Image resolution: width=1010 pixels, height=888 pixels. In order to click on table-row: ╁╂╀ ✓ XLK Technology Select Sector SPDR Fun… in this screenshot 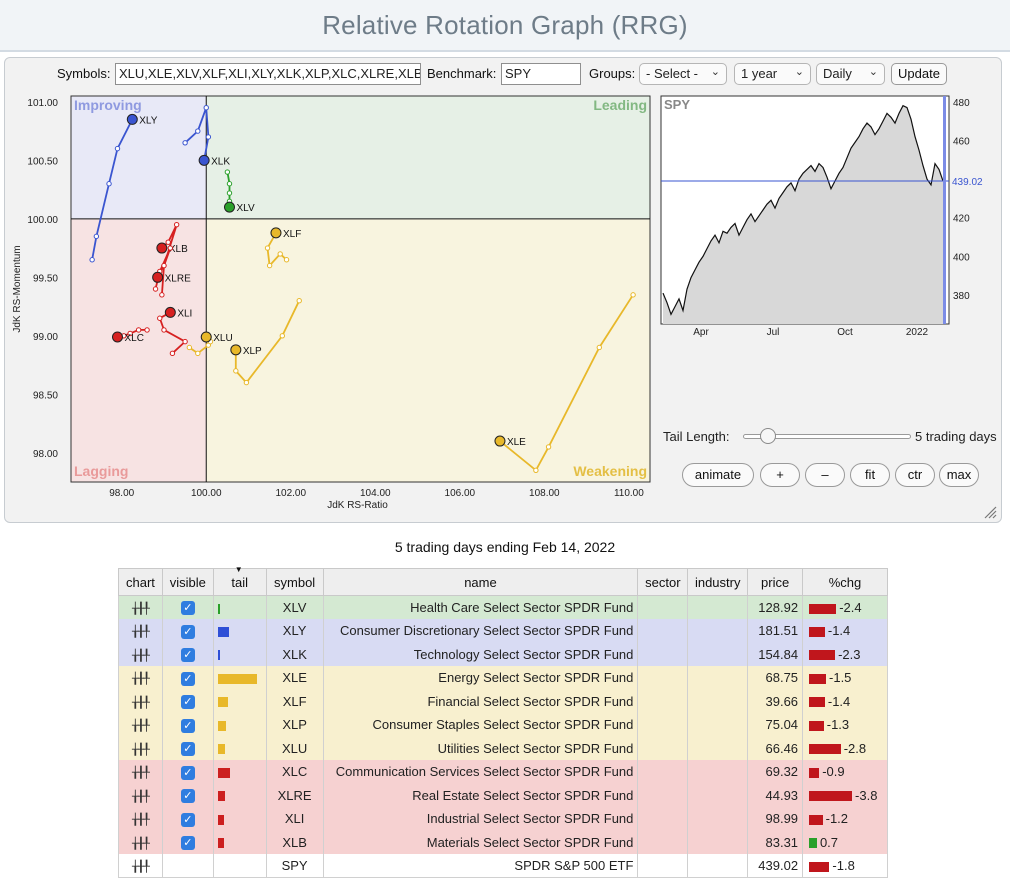, I will do `click(503, 654)`.